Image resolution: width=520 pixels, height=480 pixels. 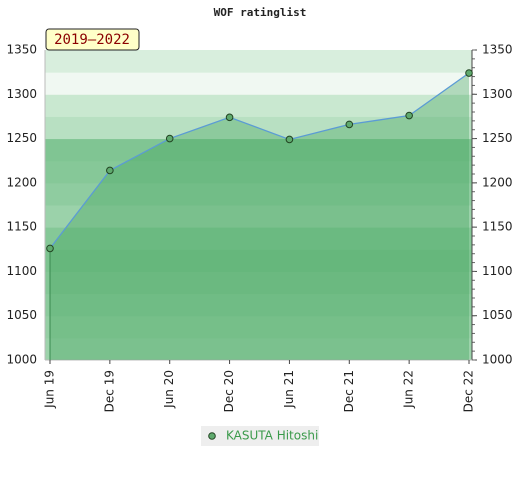 I want to click on y2-tick-label: 1000, so click(x=497, y=360).